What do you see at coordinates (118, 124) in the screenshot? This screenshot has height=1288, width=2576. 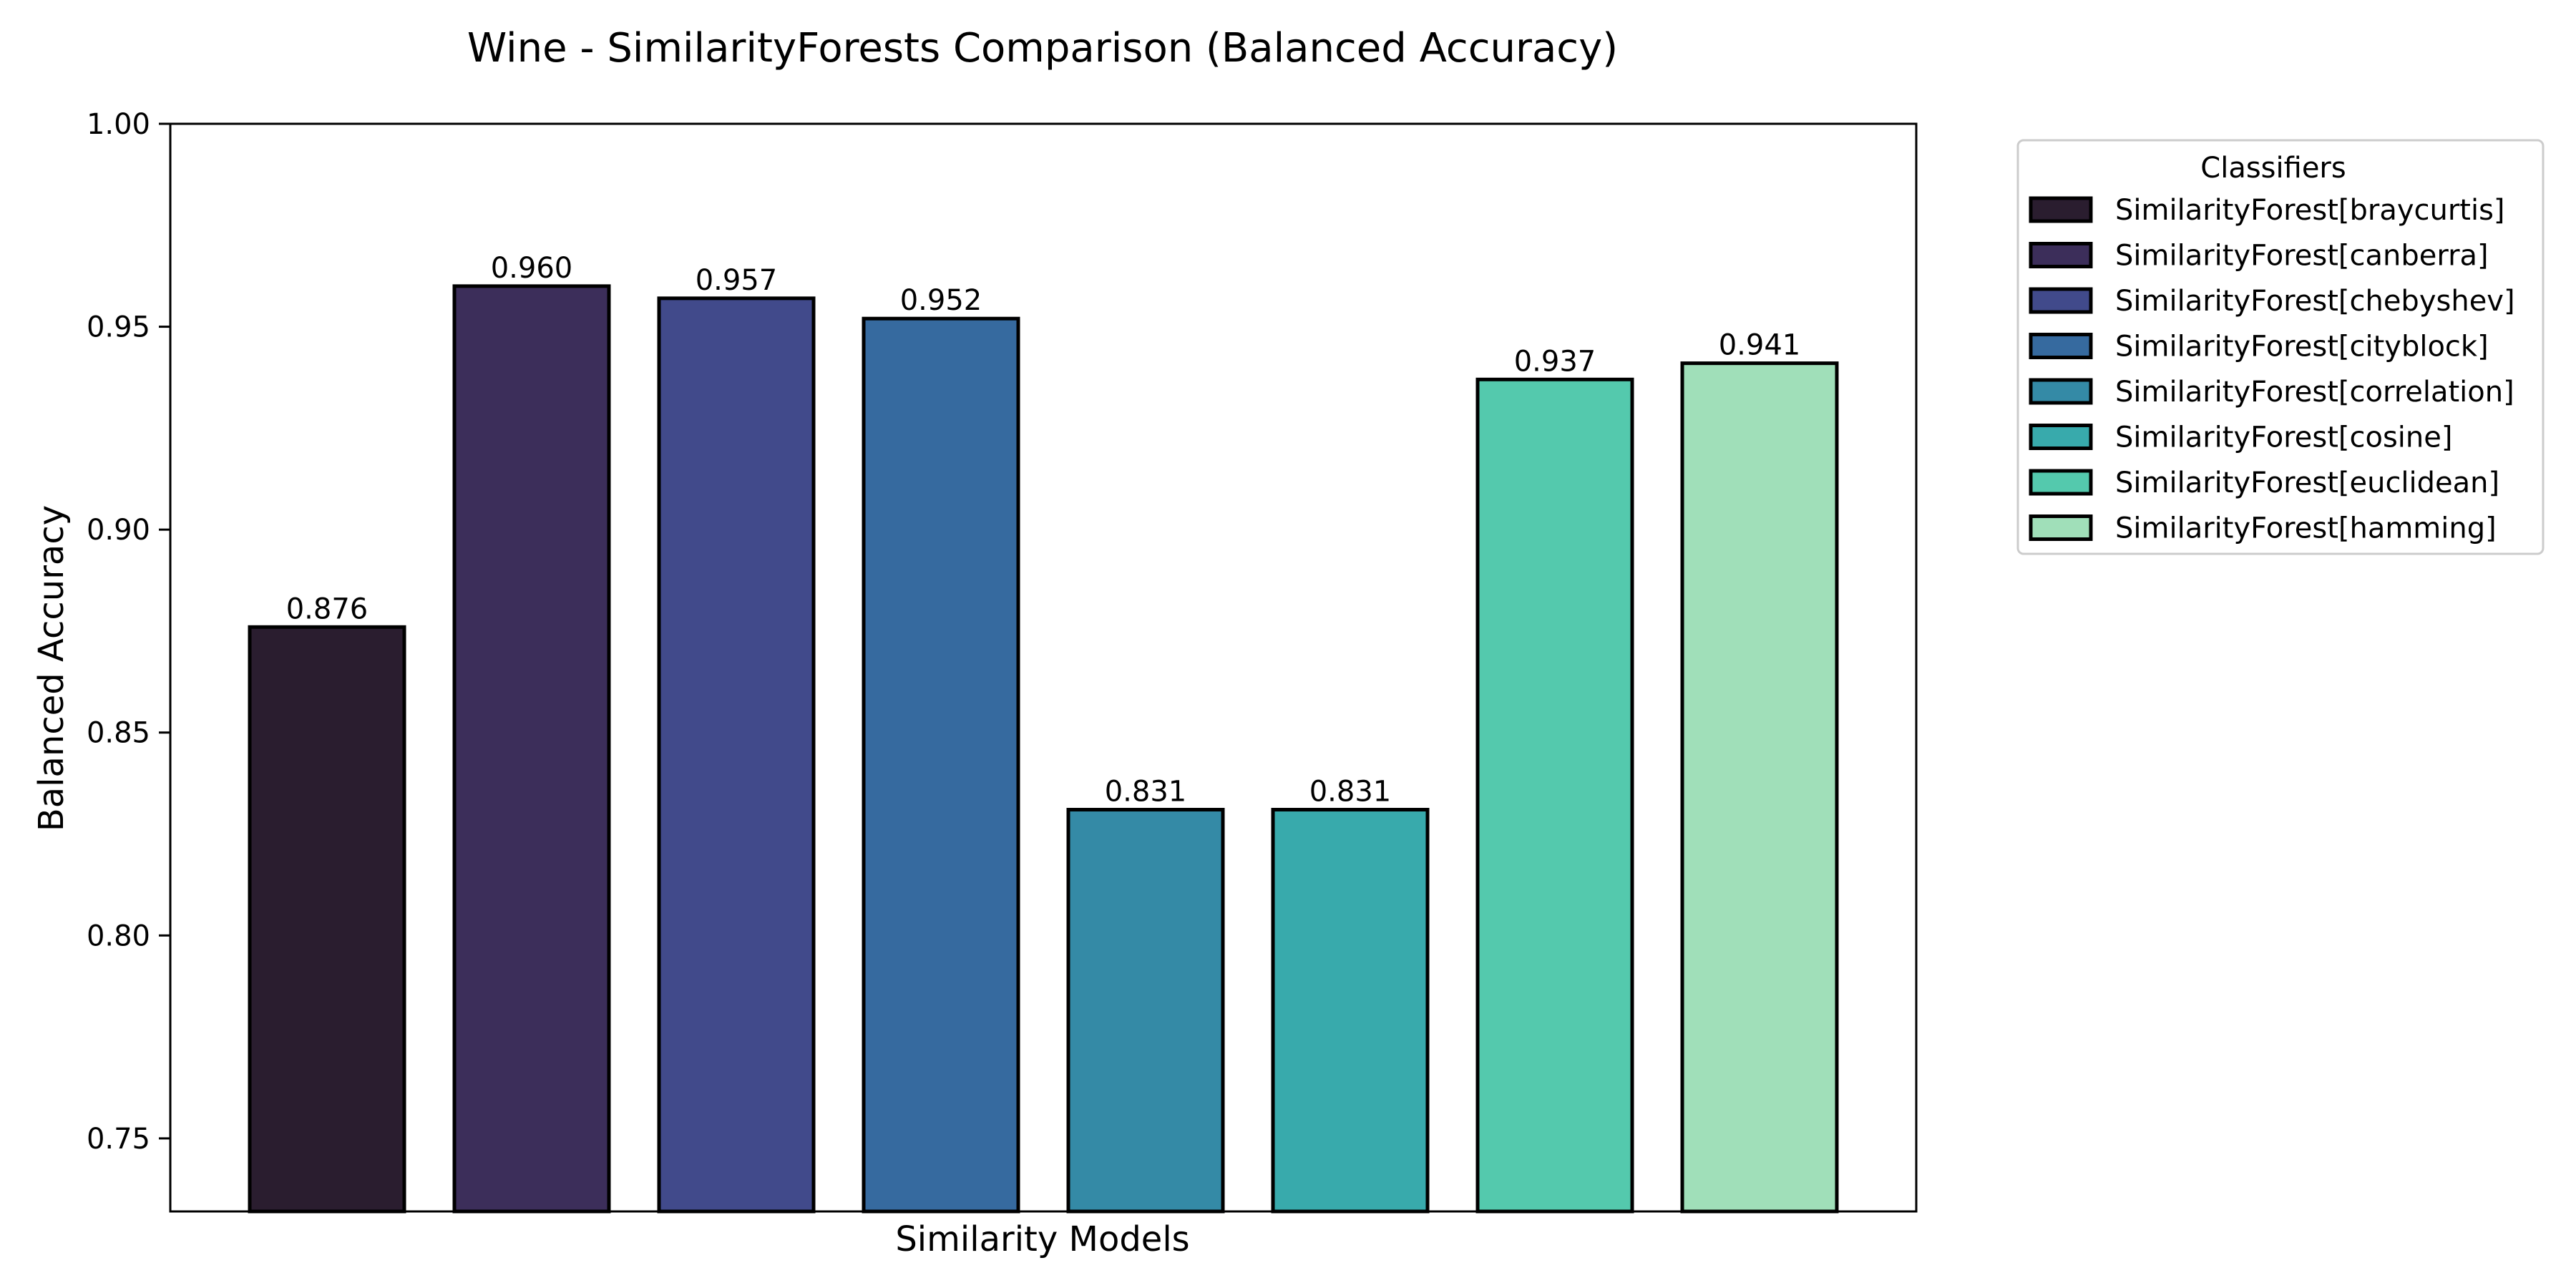 I see `y-tick-label: 1.00` at bounding box center [118, 124].